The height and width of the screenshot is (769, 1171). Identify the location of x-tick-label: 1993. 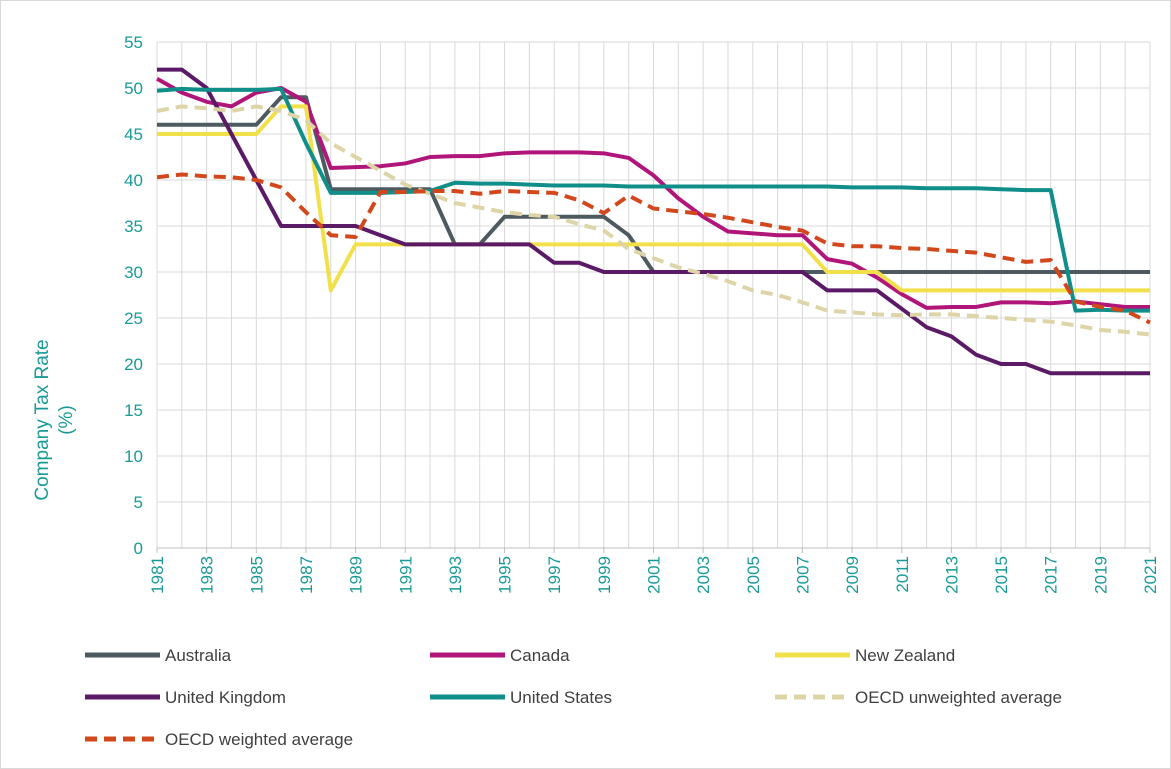
(455, 575).